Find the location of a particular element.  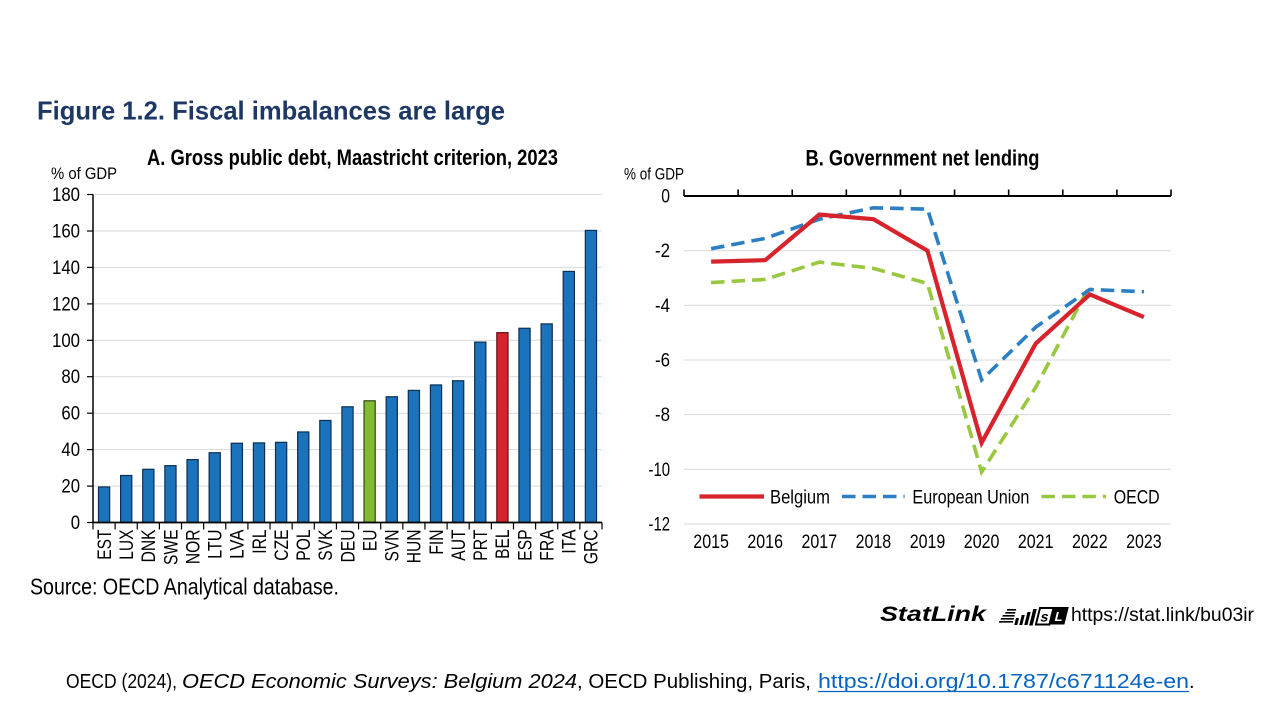

svg-text: L is located at coordinates (1059, 616).